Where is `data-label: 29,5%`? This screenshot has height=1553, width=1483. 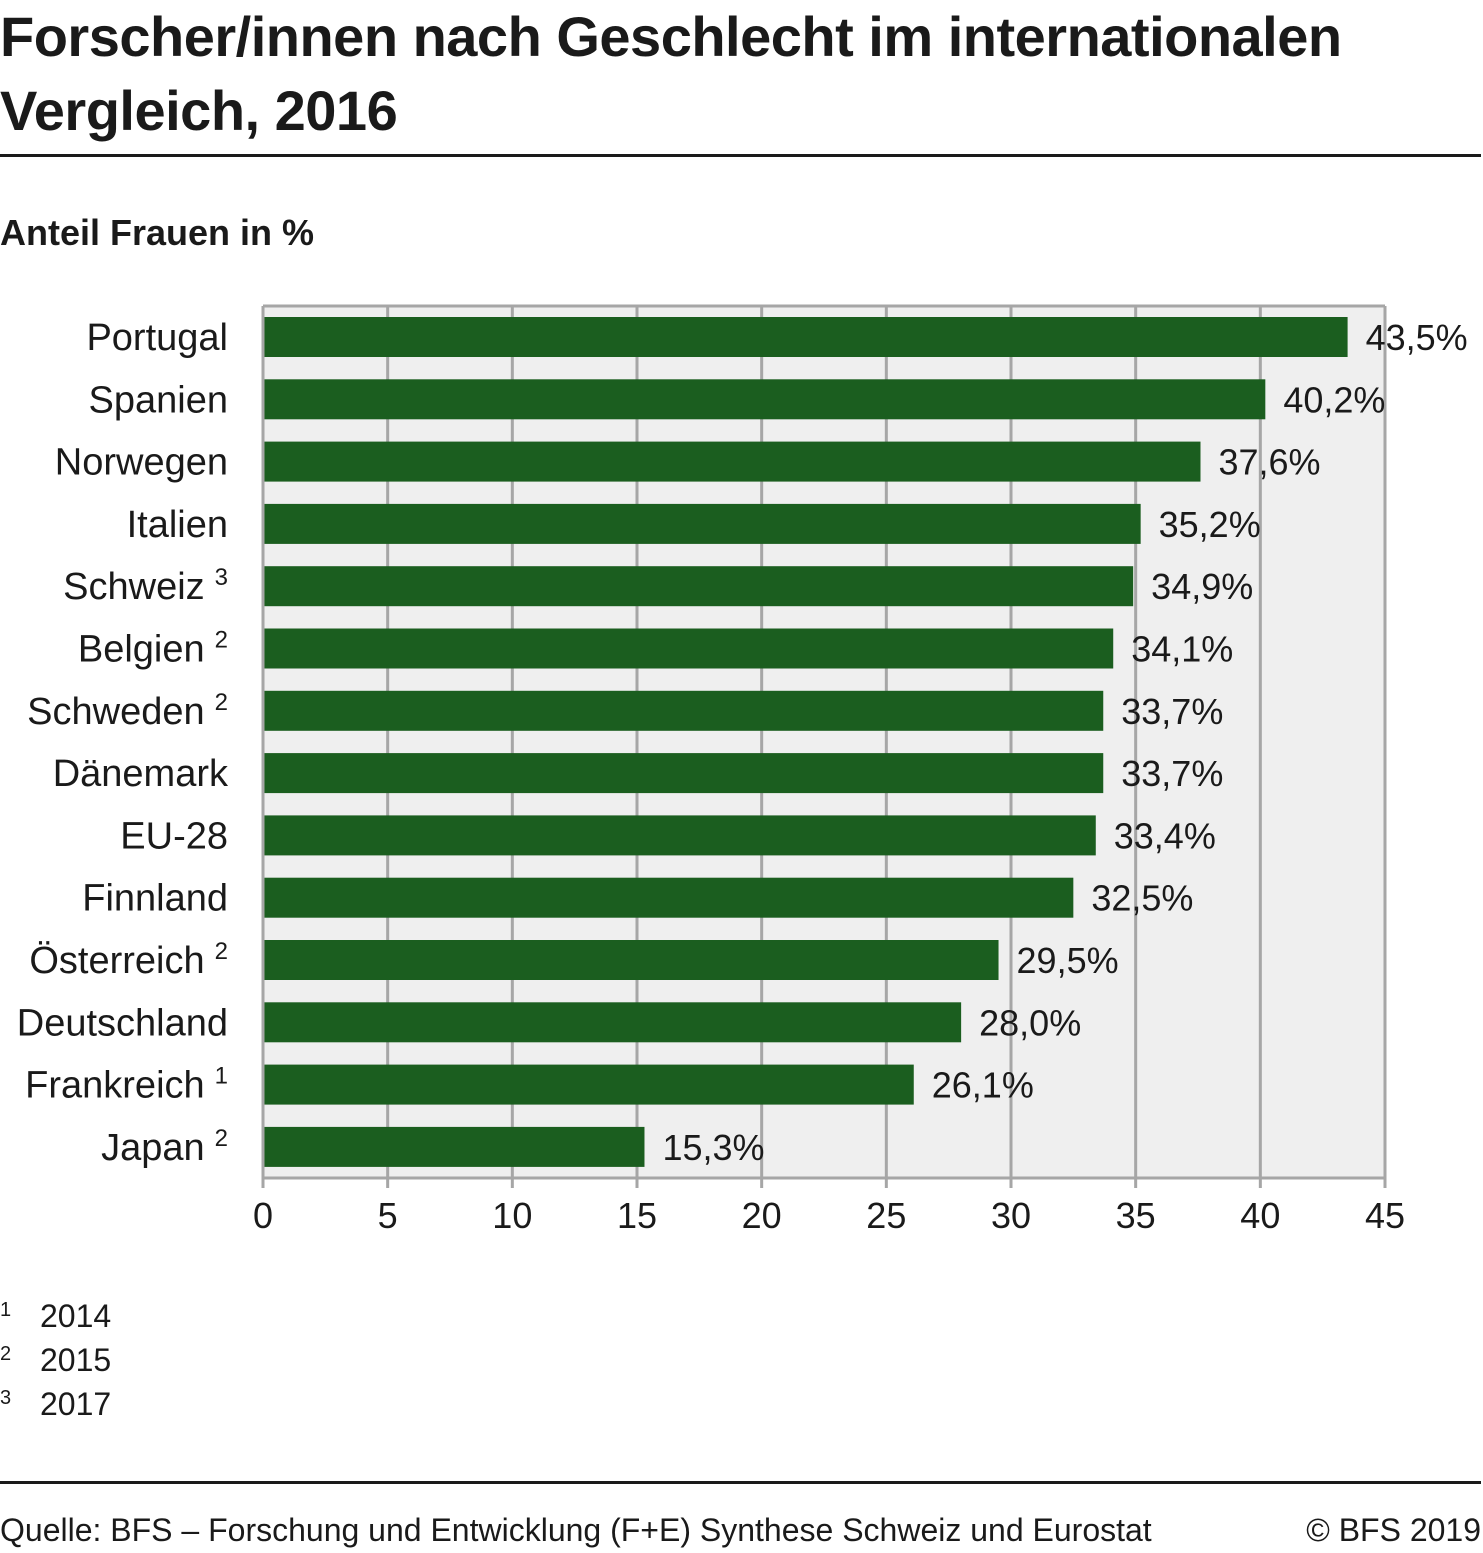
data-label: 29,5% is located at coordinates (1068, 960).